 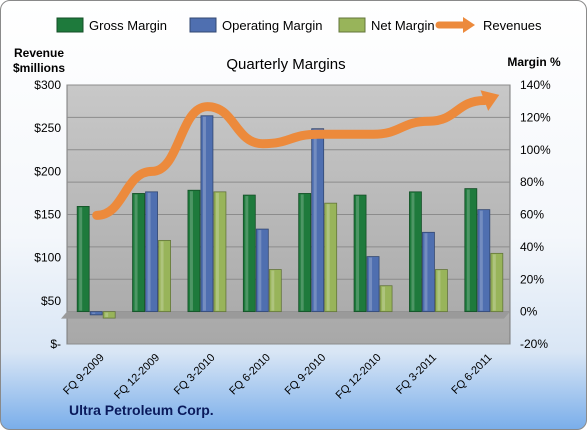 I want to click on right-tick-label: 20%, so click(x=532, y=279).